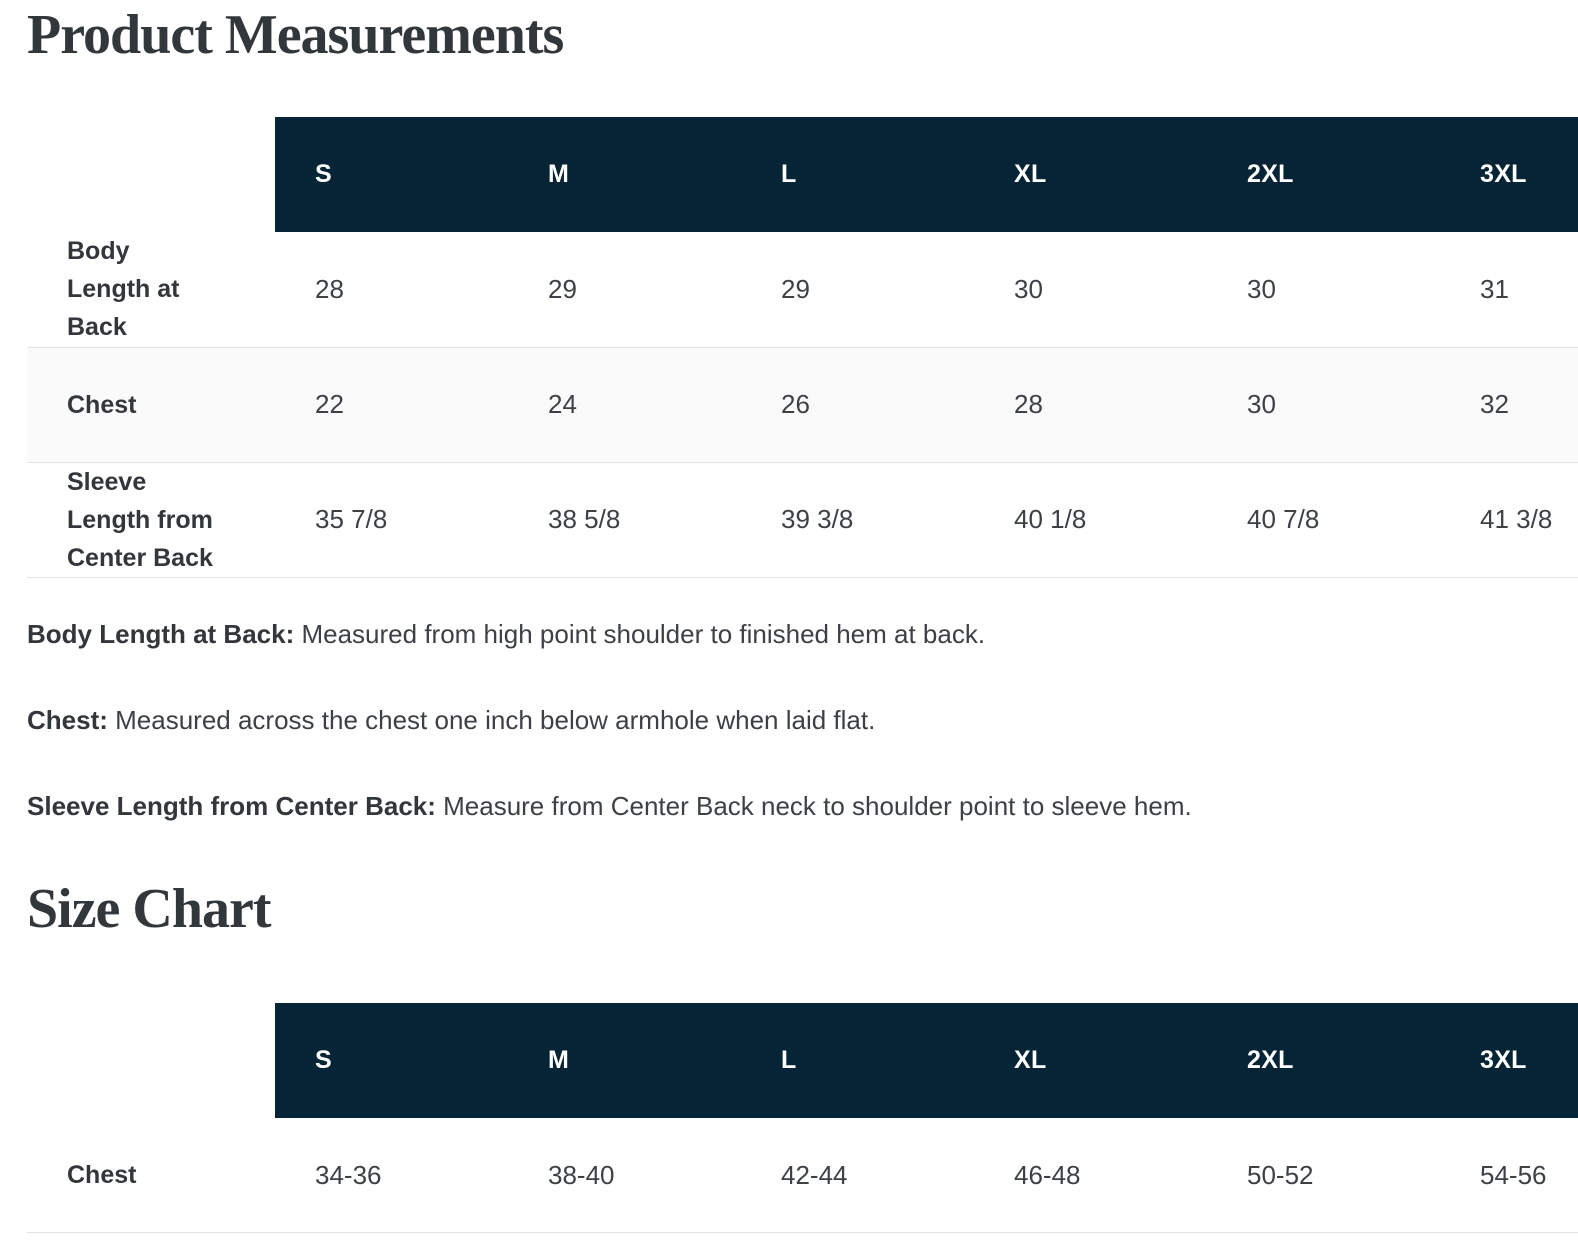 This screenshot has width=1578, height=1242. I want to click on row-label: Sleeve Length from Center Back, so click(151, 519).